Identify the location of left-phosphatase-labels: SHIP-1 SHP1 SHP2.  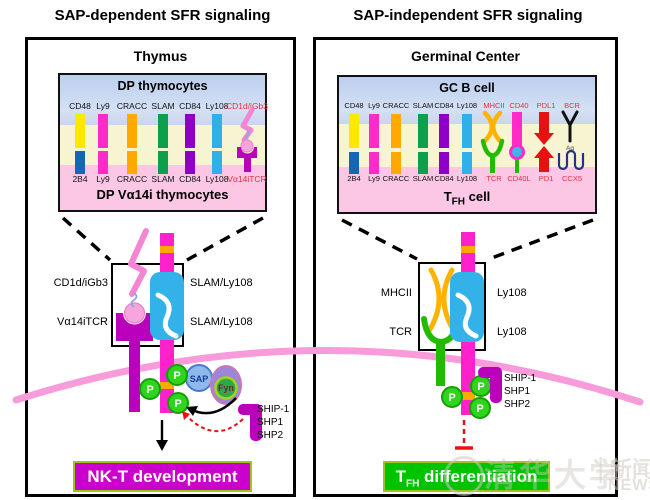
(273, 422).